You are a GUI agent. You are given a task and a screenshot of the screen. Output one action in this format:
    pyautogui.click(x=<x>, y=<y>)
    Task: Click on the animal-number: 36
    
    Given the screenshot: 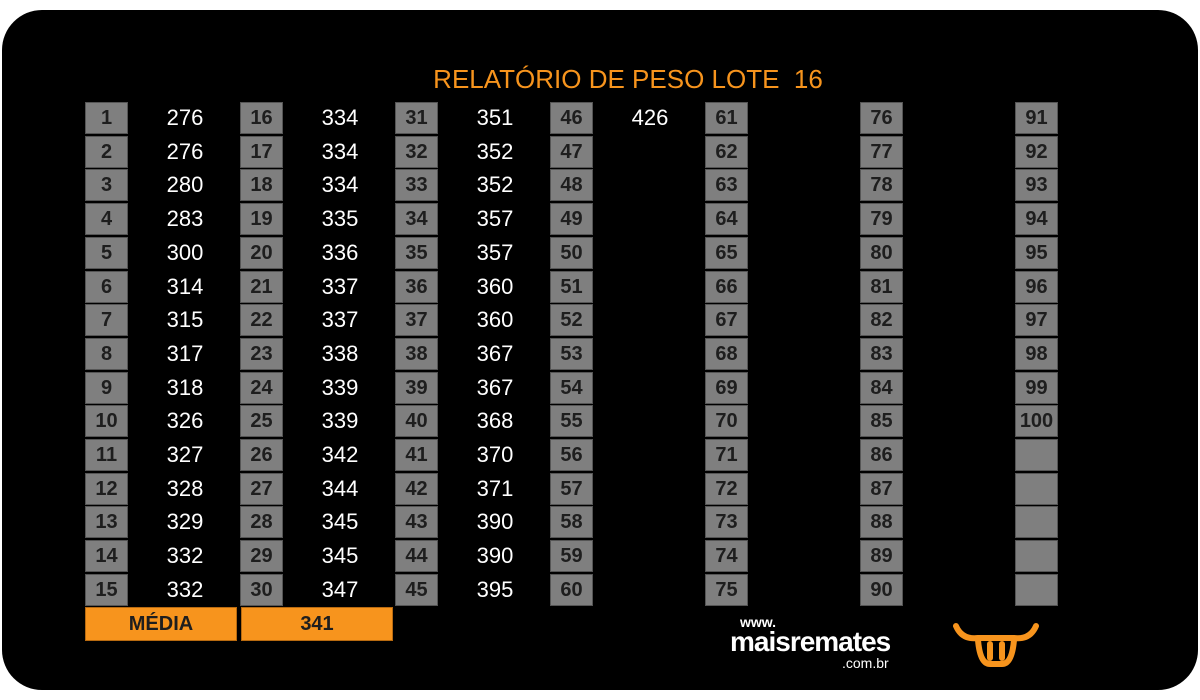 What is the action you would take?
    pyautogui.click(x=416, y=286)
    